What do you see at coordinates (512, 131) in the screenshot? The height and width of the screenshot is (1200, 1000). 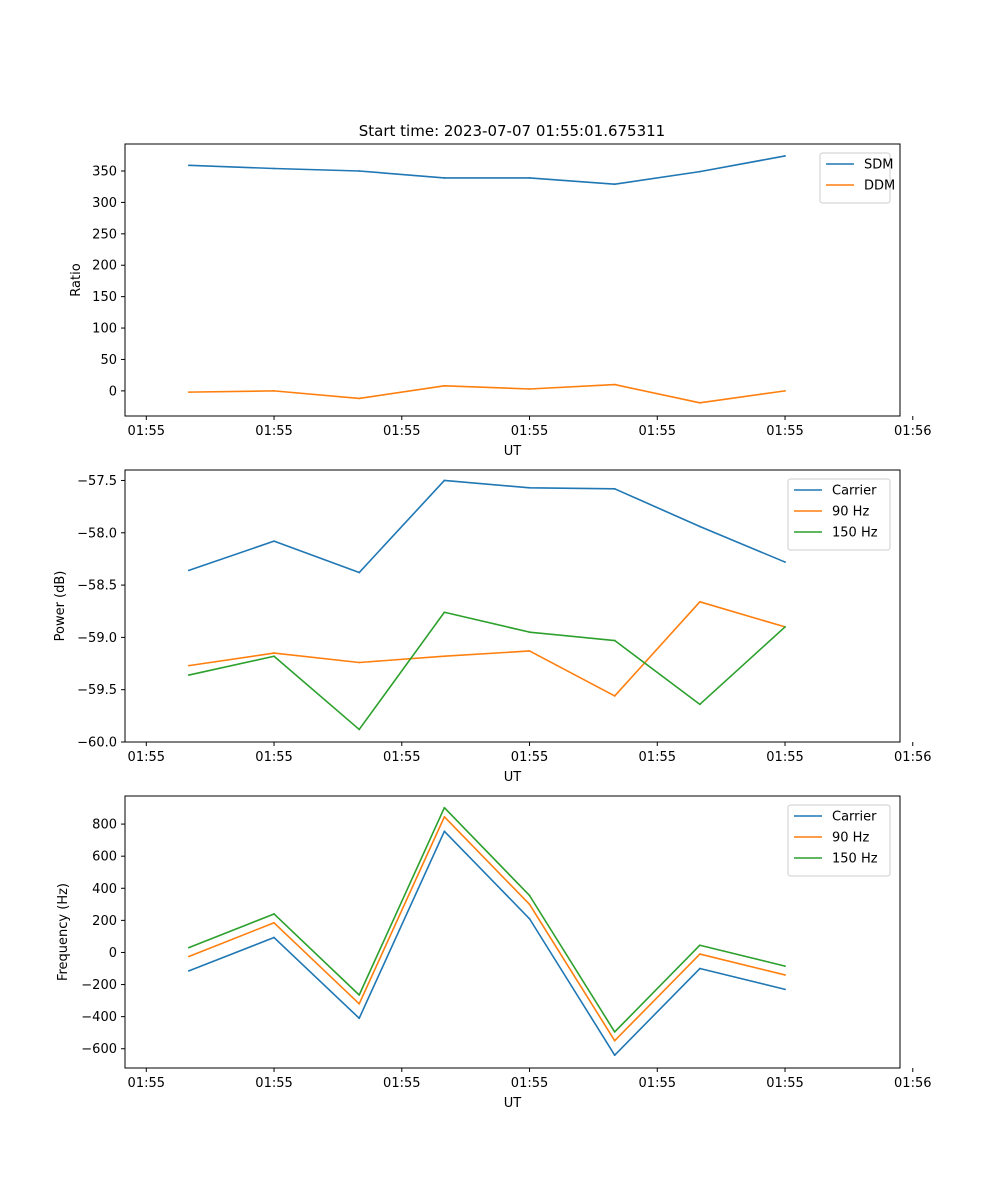 I see `figure-title: Start time: 2023-07-07 01:55:01.675311` at bounding box center [512, 131].